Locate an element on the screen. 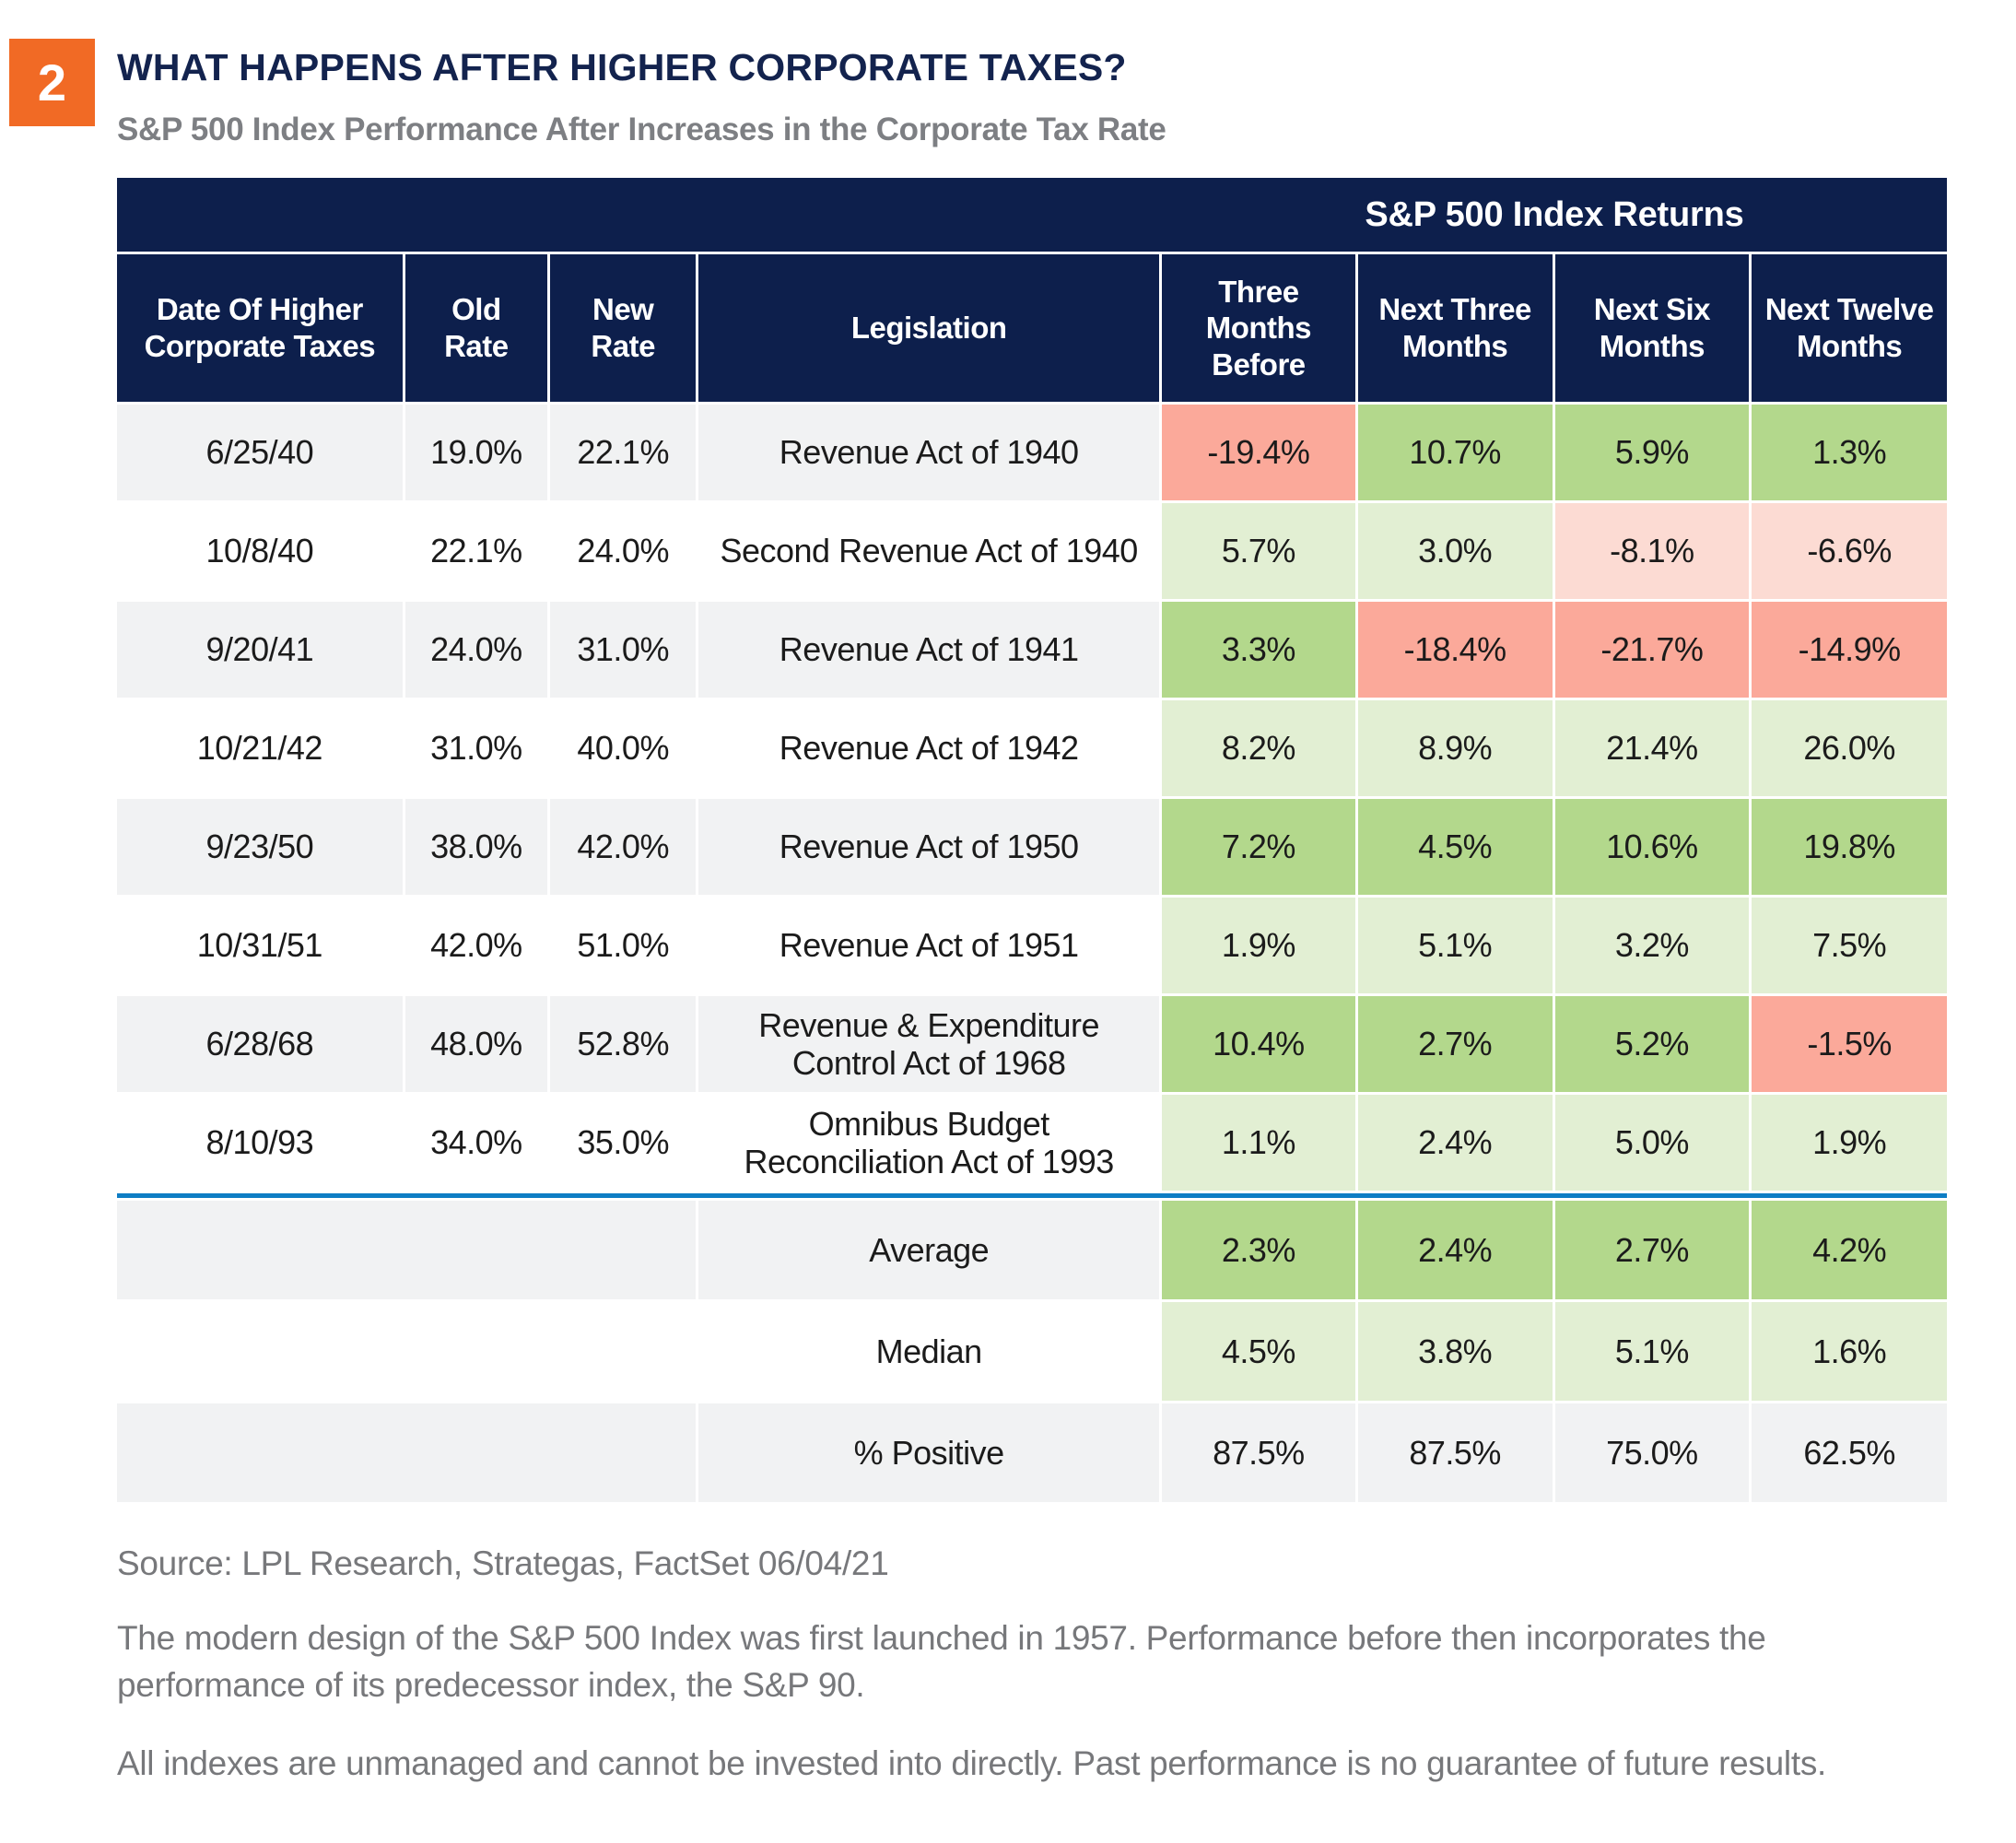 Image resolution: width=2016 pixels, height=1843 pixels. summary-label-cell: Median is located at coordinates (928, 1351).